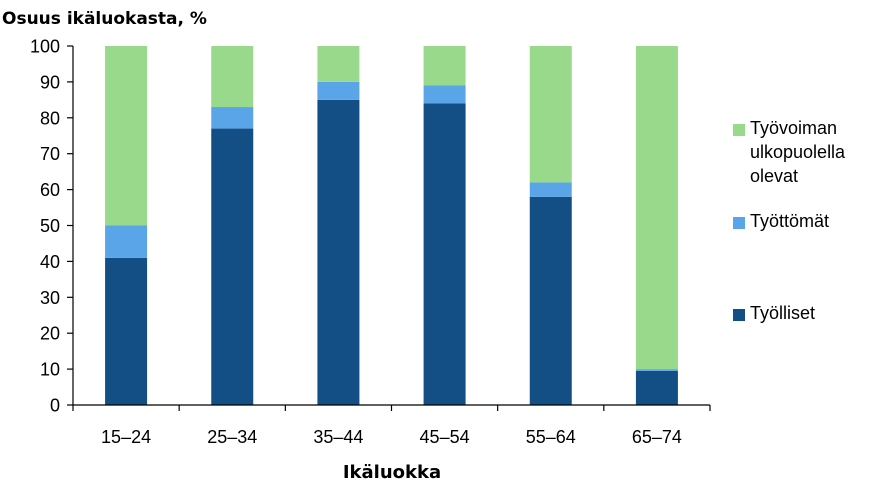 The width and height of the screenshot is (878, 488). Describe the element at coordinates (550, 114) in the screenshot. I see `bar-työvoiman-ulkopuolella-olevat-5` at that location.